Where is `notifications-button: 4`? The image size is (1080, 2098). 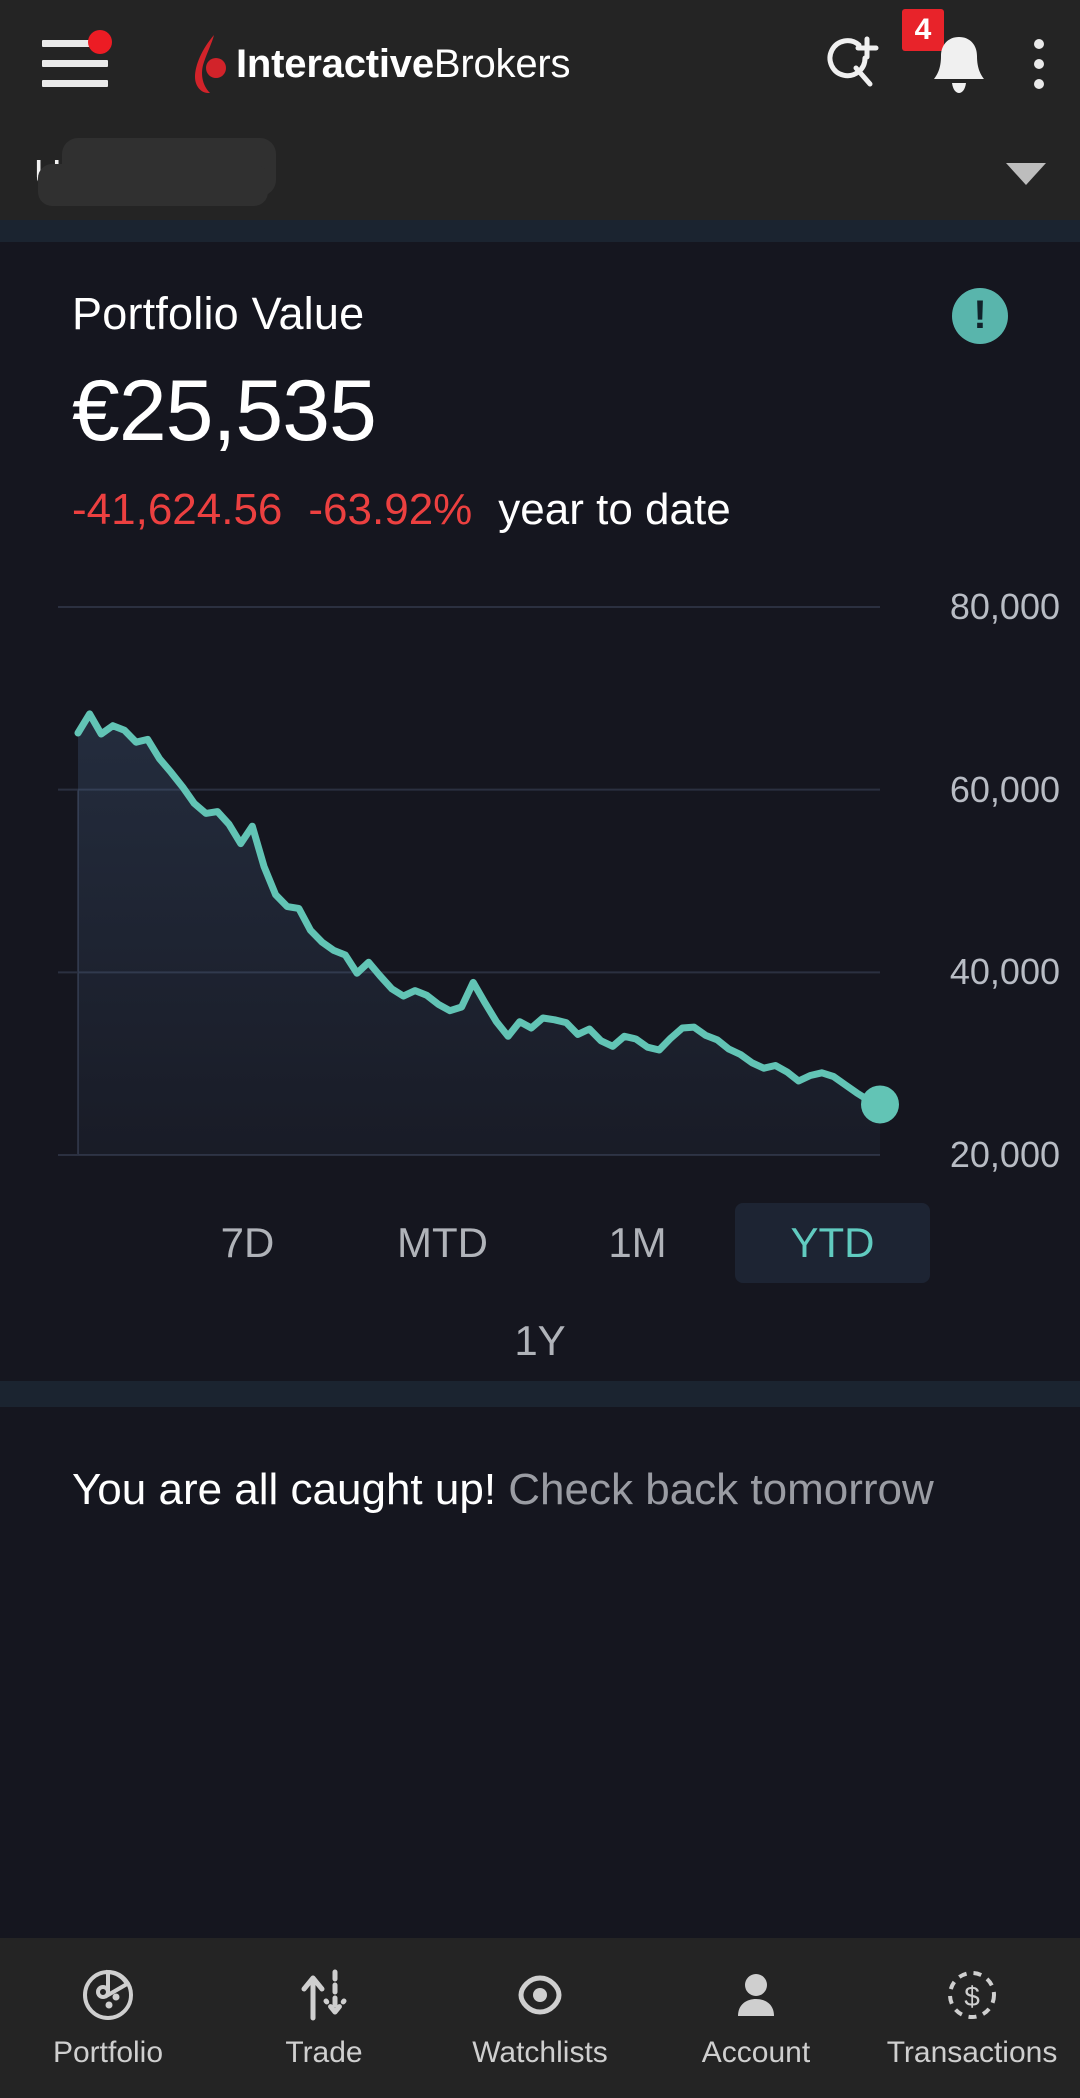
notifications-button: 4 is located at coordinates (946, 53).